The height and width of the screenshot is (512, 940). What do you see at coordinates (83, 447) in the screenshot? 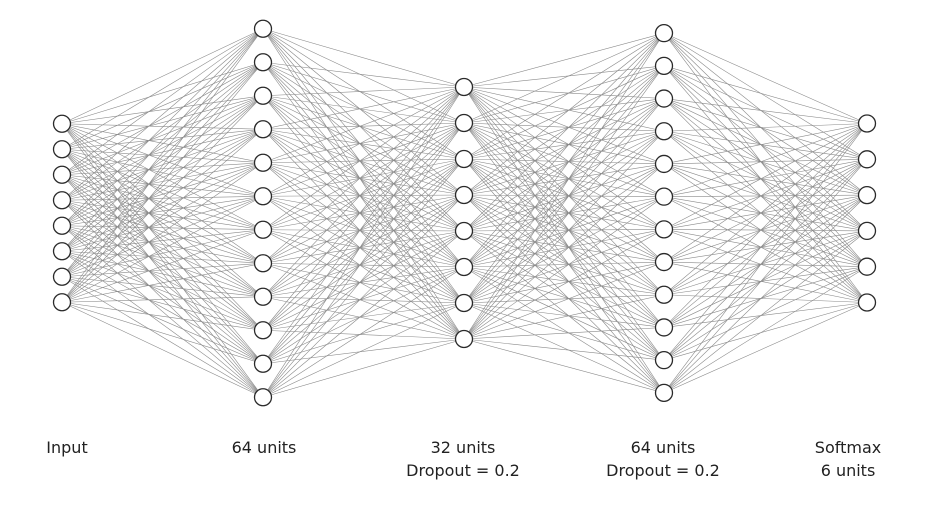
I see `layer-label-input: Input` at bounding box center [83, 447].